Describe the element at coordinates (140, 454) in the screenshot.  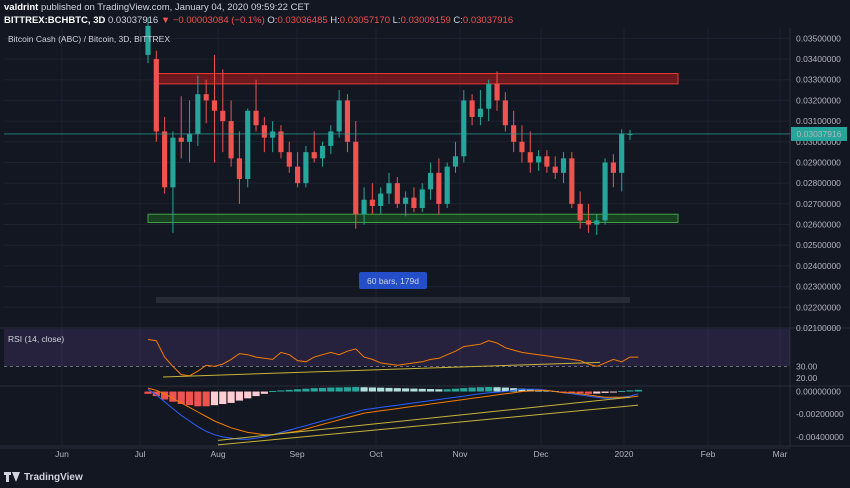
I see `date-tick-label: Jul` at that location.